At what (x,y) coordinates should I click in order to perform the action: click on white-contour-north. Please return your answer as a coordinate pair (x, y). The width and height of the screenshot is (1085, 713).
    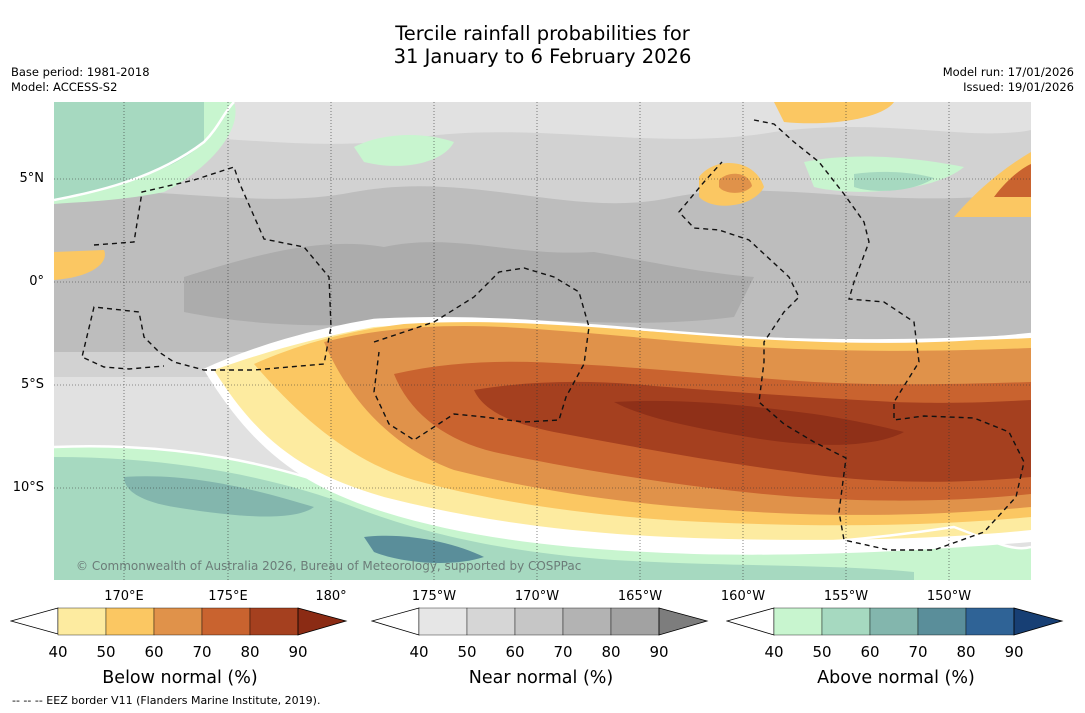
    Looking at the image, I should click on (144, 152).